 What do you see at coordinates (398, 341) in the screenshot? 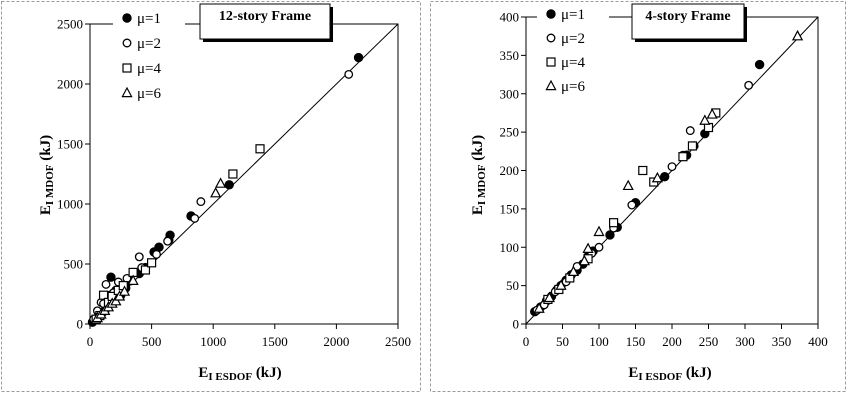
I see `x-tick-label: 2500` at bounding box center [398, 341].